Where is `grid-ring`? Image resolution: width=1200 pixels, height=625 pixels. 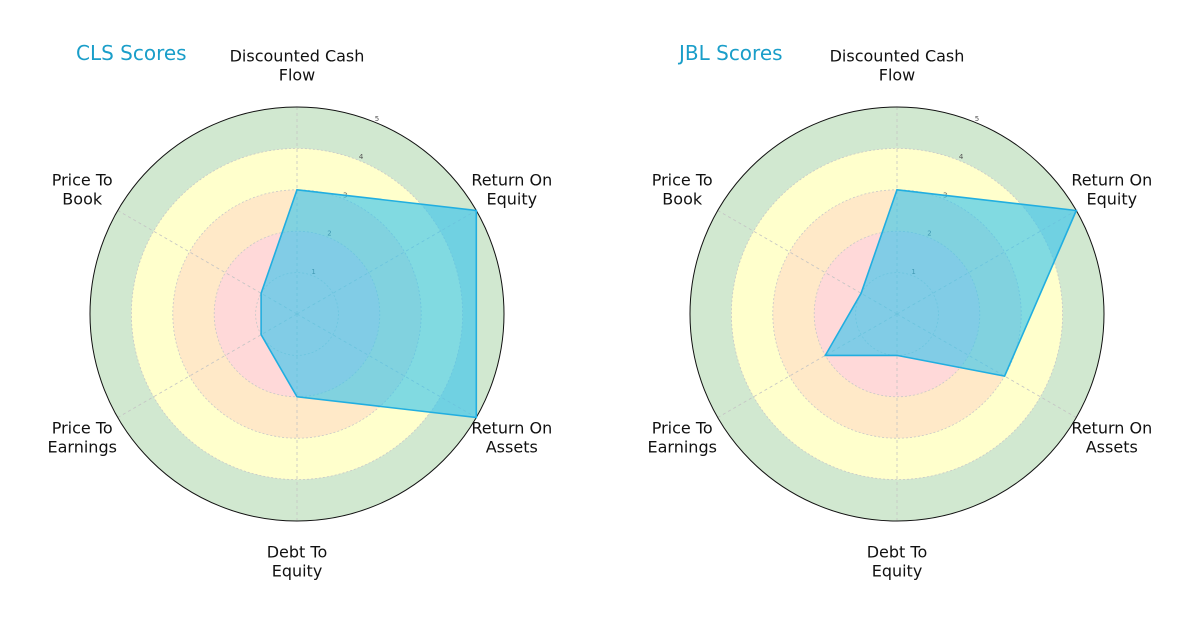 grid-ring is located at coordinates (897, 314).